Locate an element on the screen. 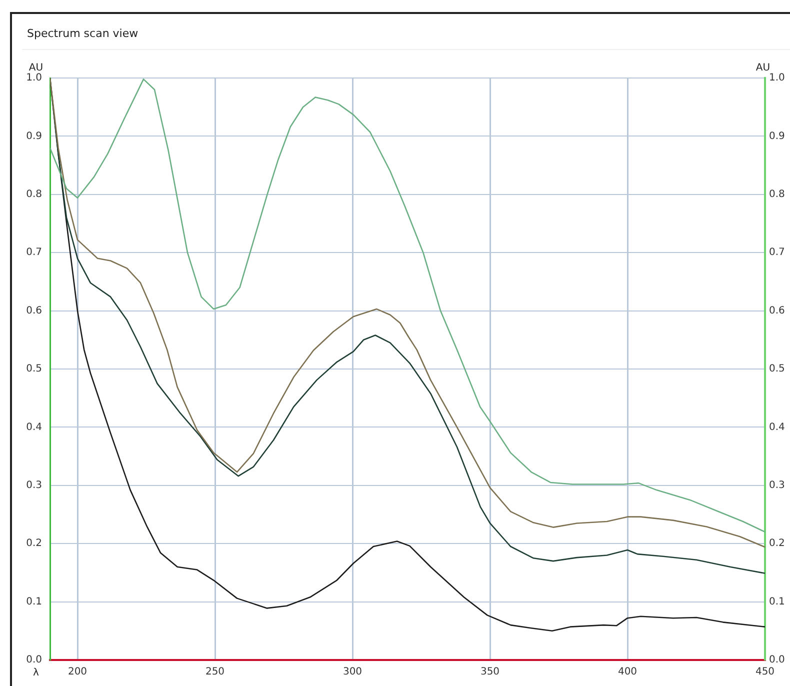  y2-tick-label: 0.6 is located at coordinates (777, 310).